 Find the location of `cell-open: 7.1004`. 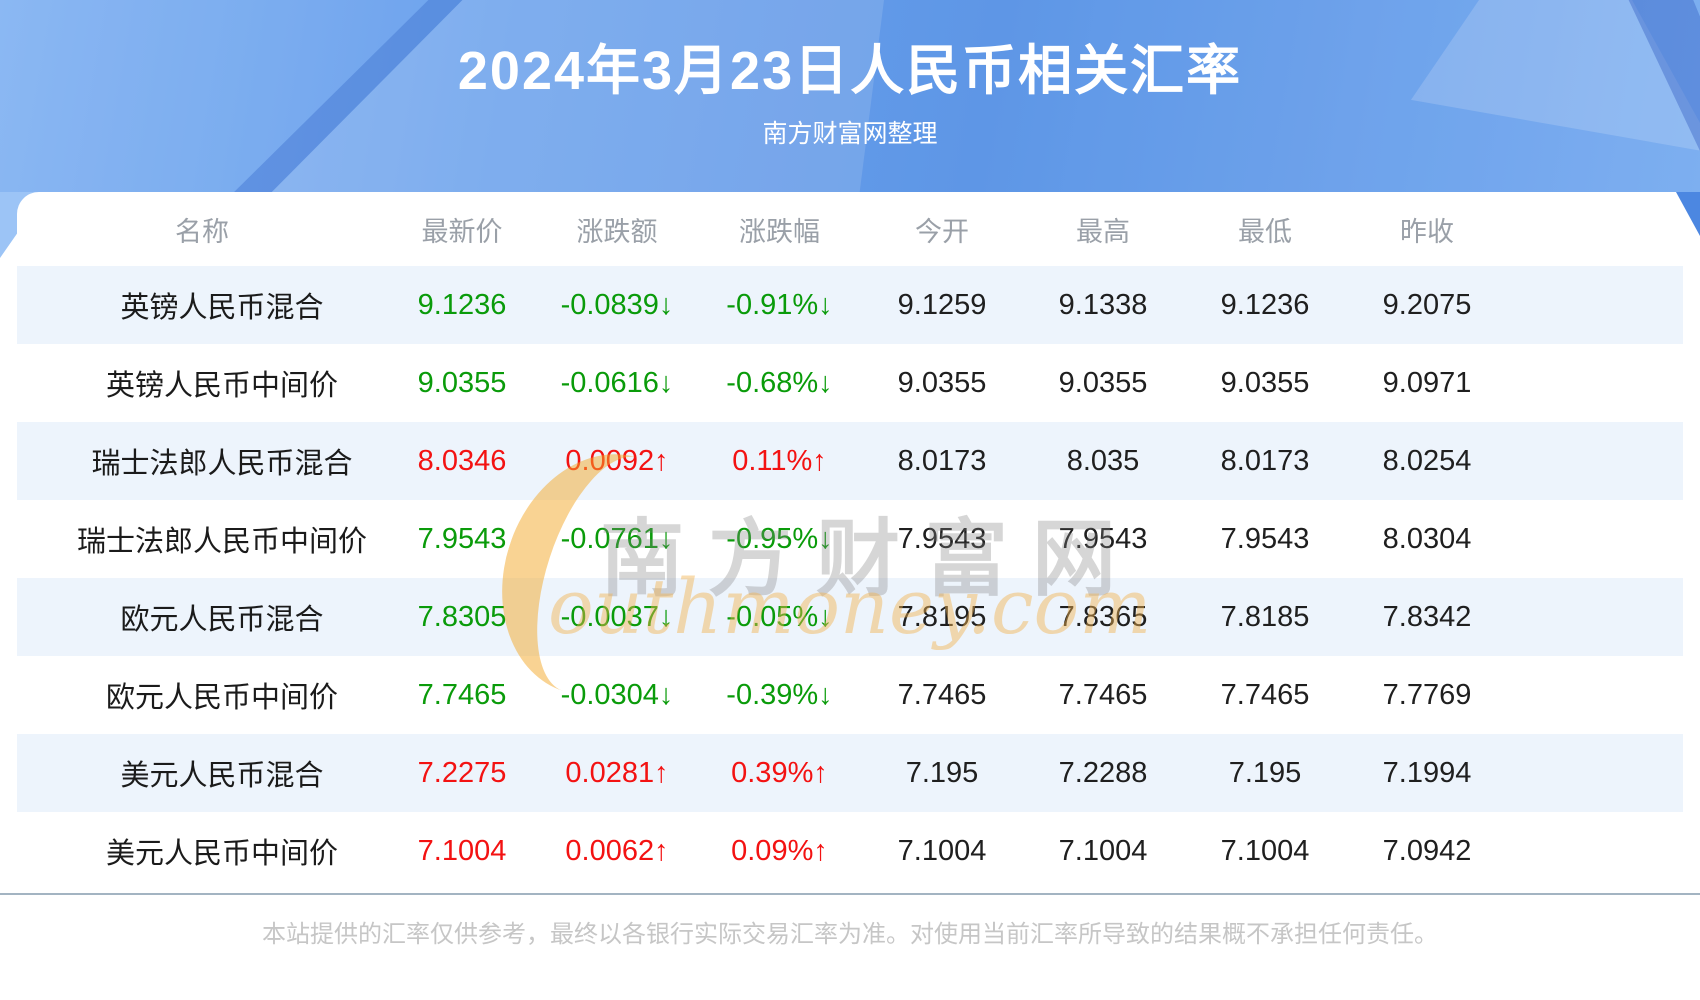

cell-open: 7.1004 is located at coordinates (942, 850).